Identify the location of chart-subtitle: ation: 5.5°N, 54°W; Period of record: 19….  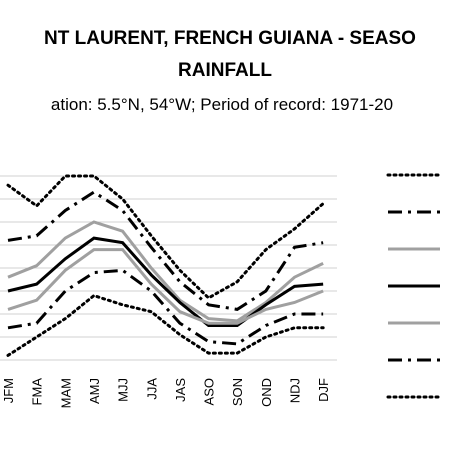
(222, 104).